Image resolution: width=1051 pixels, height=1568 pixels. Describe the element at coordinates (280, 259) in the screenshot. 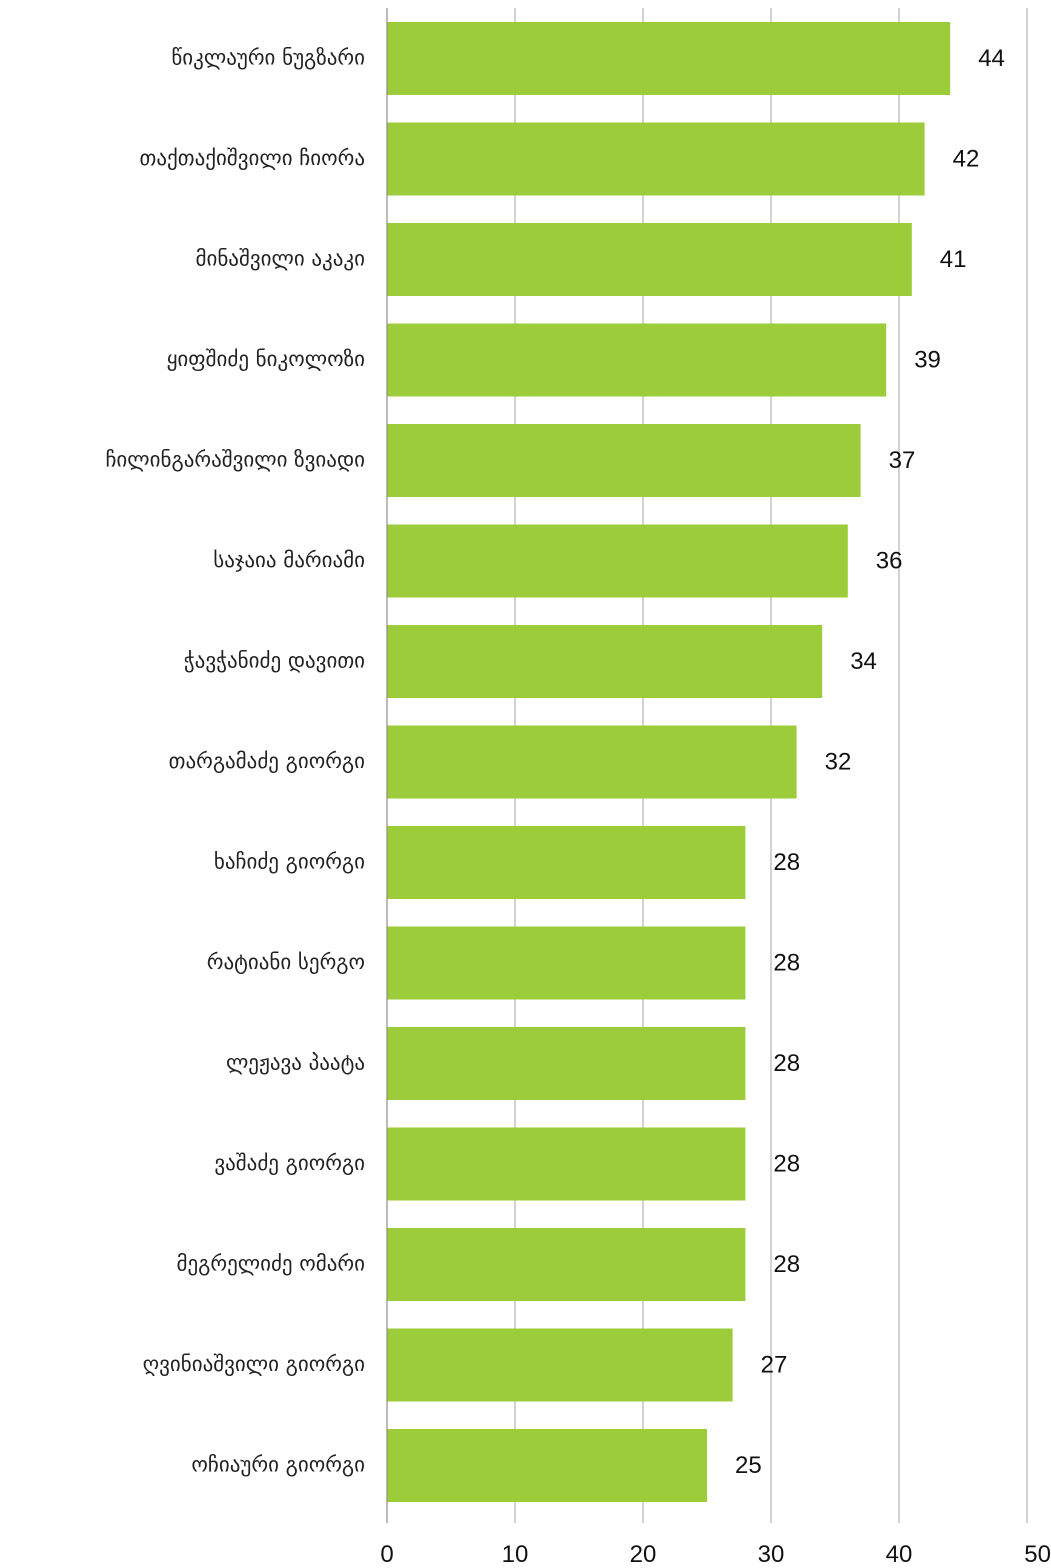

I see `category-label: მინაშვილი აკაკი` at that location.